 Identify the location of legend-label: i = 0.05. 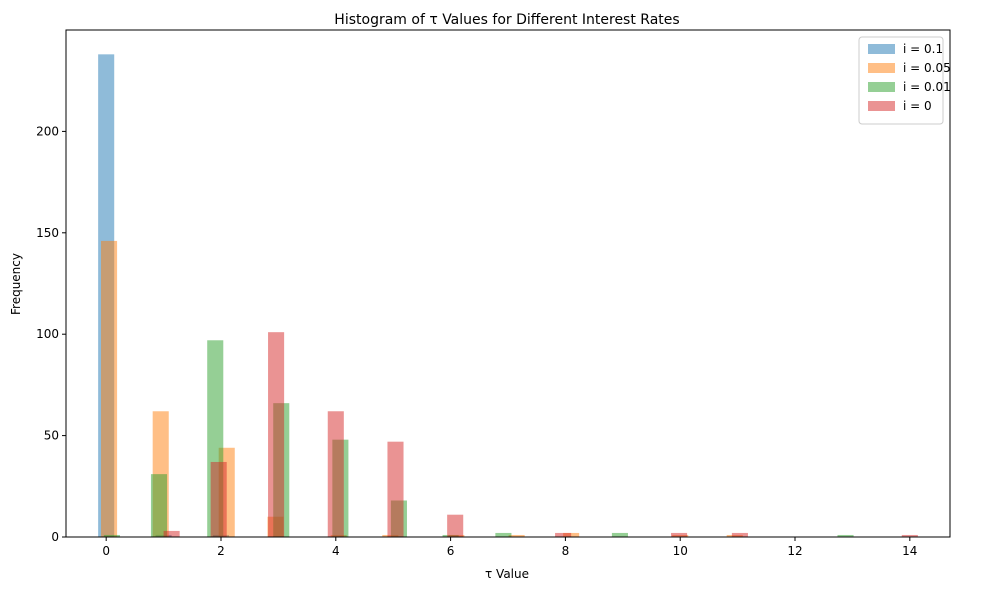
(927, 68).